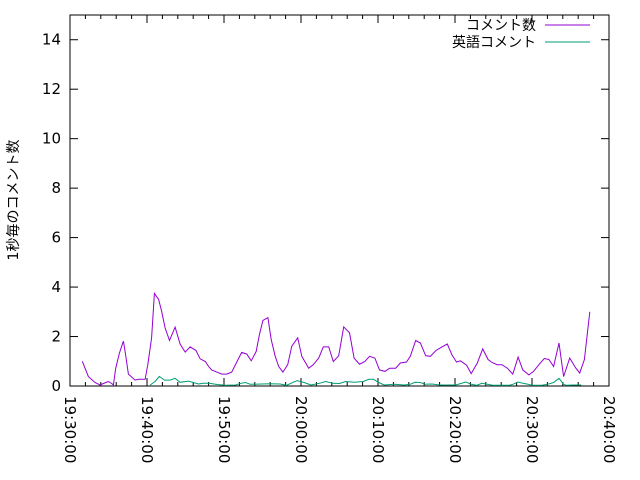 The image size is (640, 480). Describe the element at coordinates (501, 26) in the screenshot. I see `legend-label: コメント数` at that location.